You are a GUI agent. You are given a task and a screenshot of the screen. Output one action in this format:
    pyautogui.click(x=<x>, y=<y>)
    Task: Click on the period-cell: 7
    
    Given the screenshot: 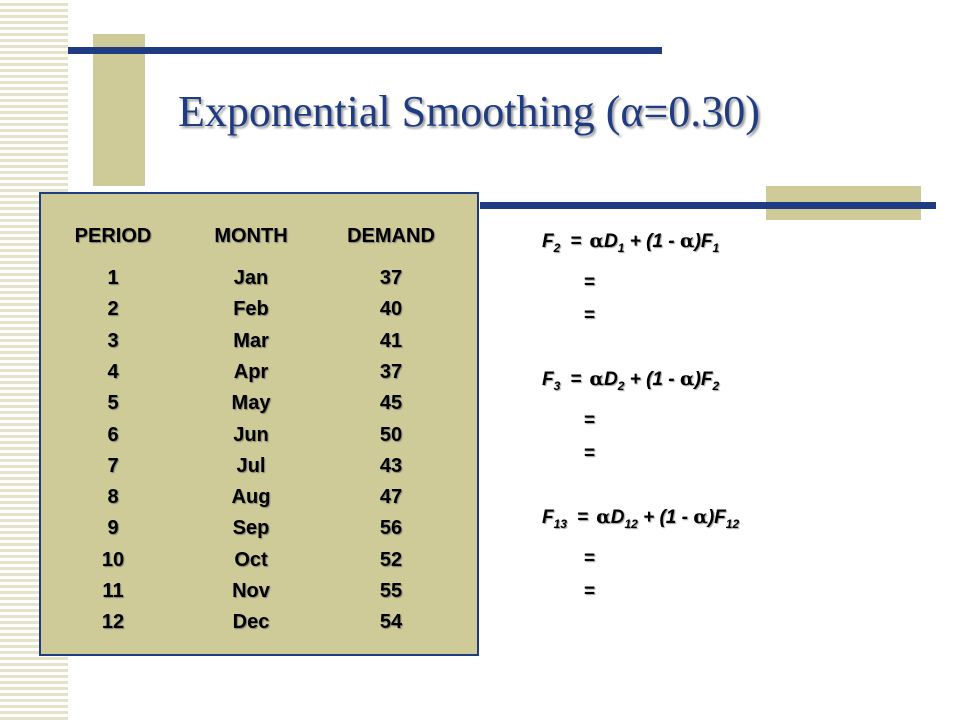 What is the action you would take?
    pyautogui.click(x=113, y=465)
    